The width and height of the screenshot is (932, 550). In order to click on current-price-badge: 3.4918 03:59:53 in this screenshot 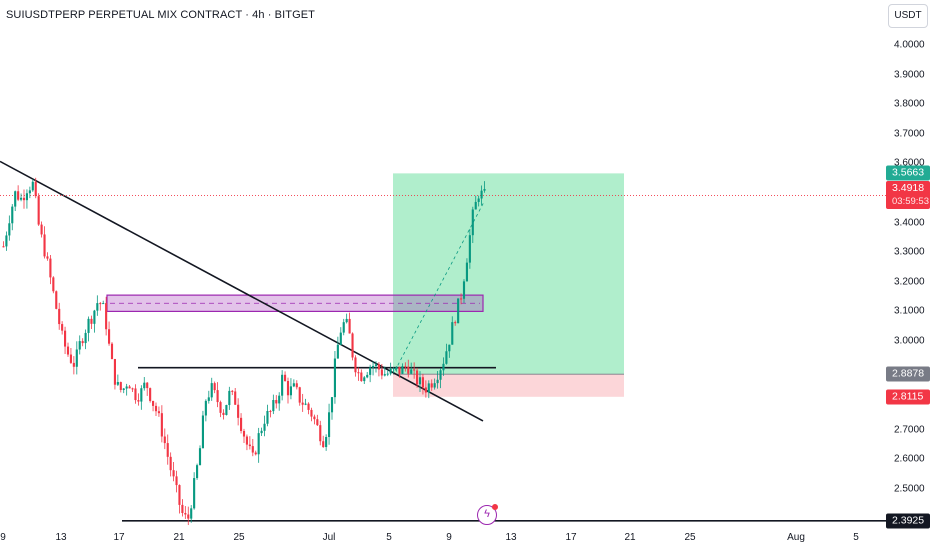, I will do `click(908, 195)`.